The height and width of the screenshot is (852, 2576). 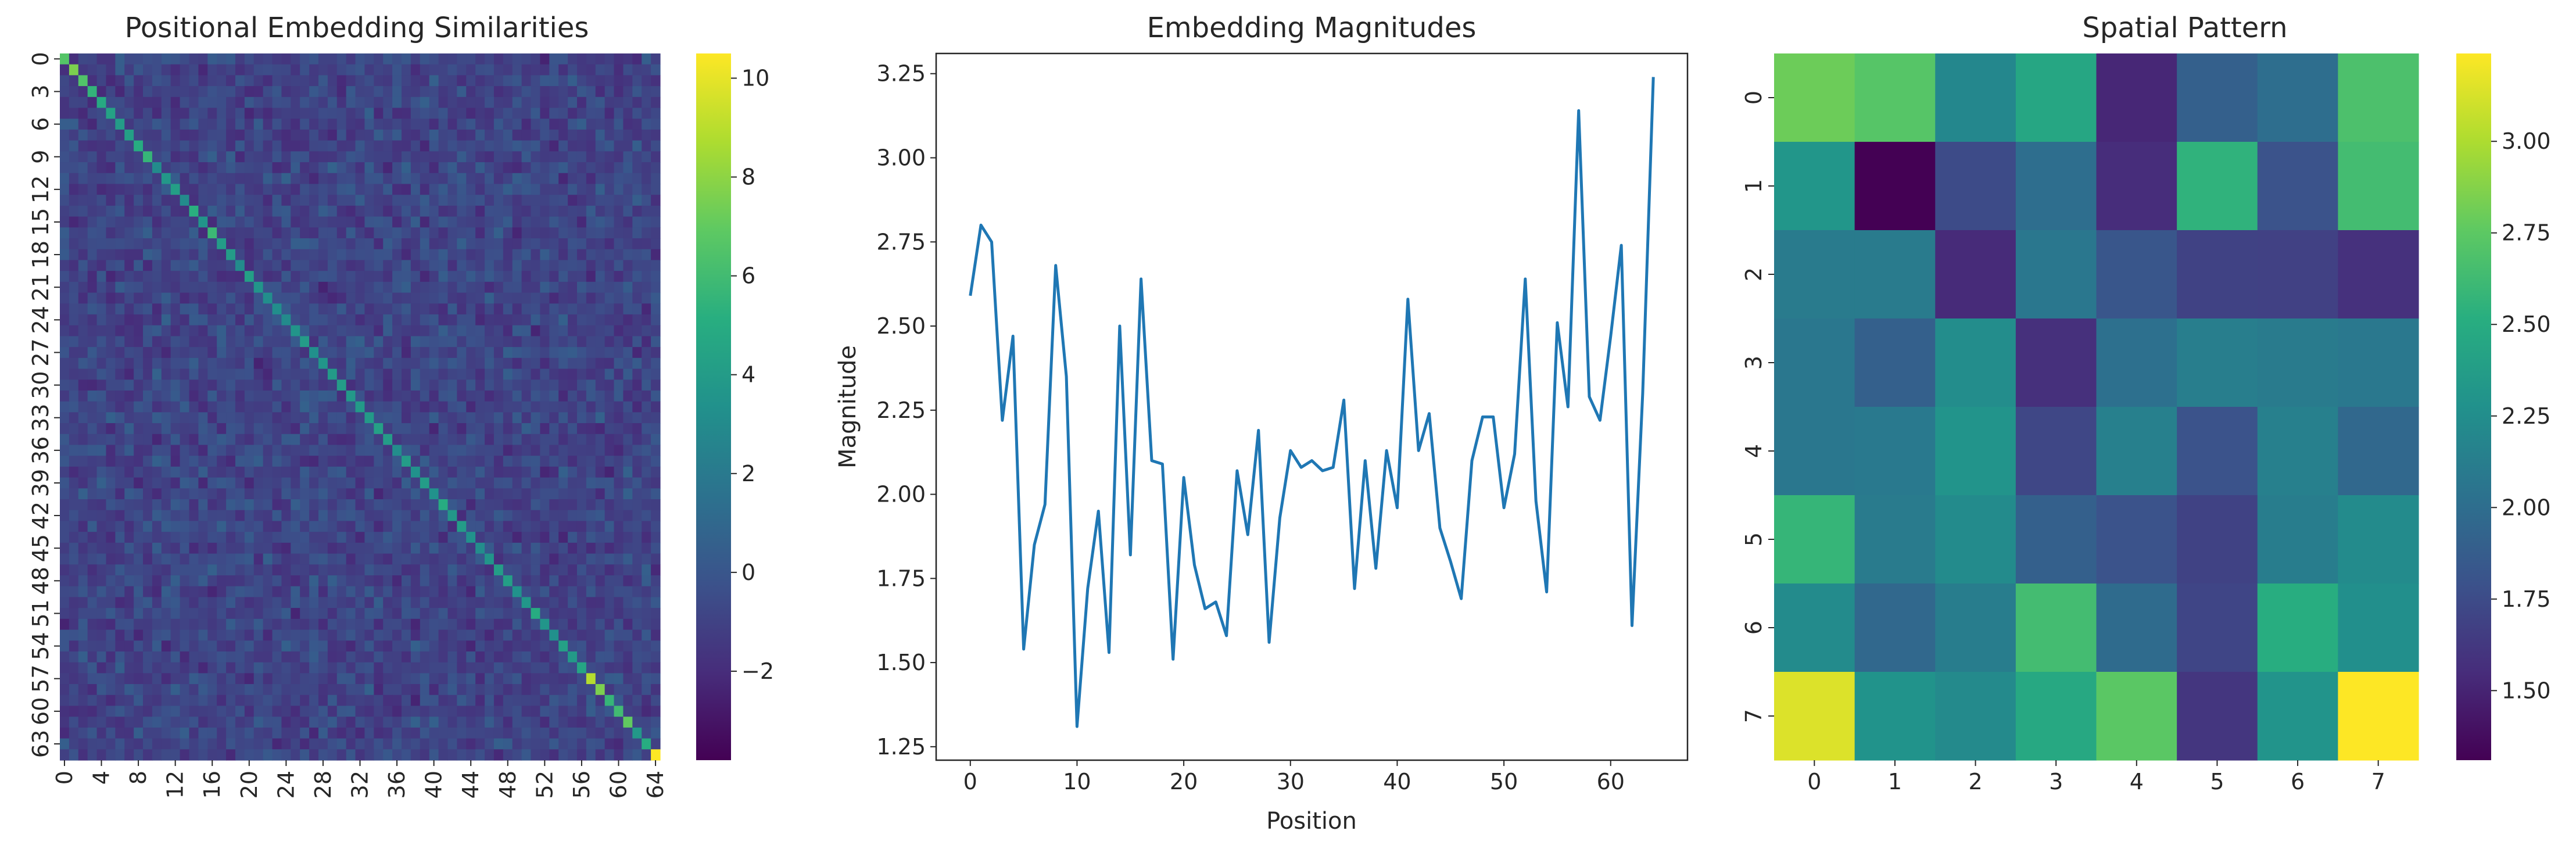 What do you see at coordinates (2298, 781) in the screenshot?
I see `spatial-x-tick-label: 6` at bounding box center [2298, 781].